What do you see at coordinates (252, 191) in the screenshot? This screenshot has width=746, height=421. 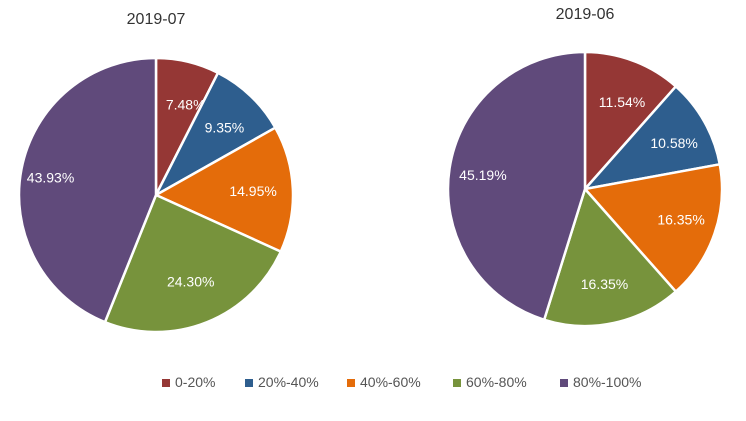 I see `data-label: 14.95%` at bounding box center [252, 191].